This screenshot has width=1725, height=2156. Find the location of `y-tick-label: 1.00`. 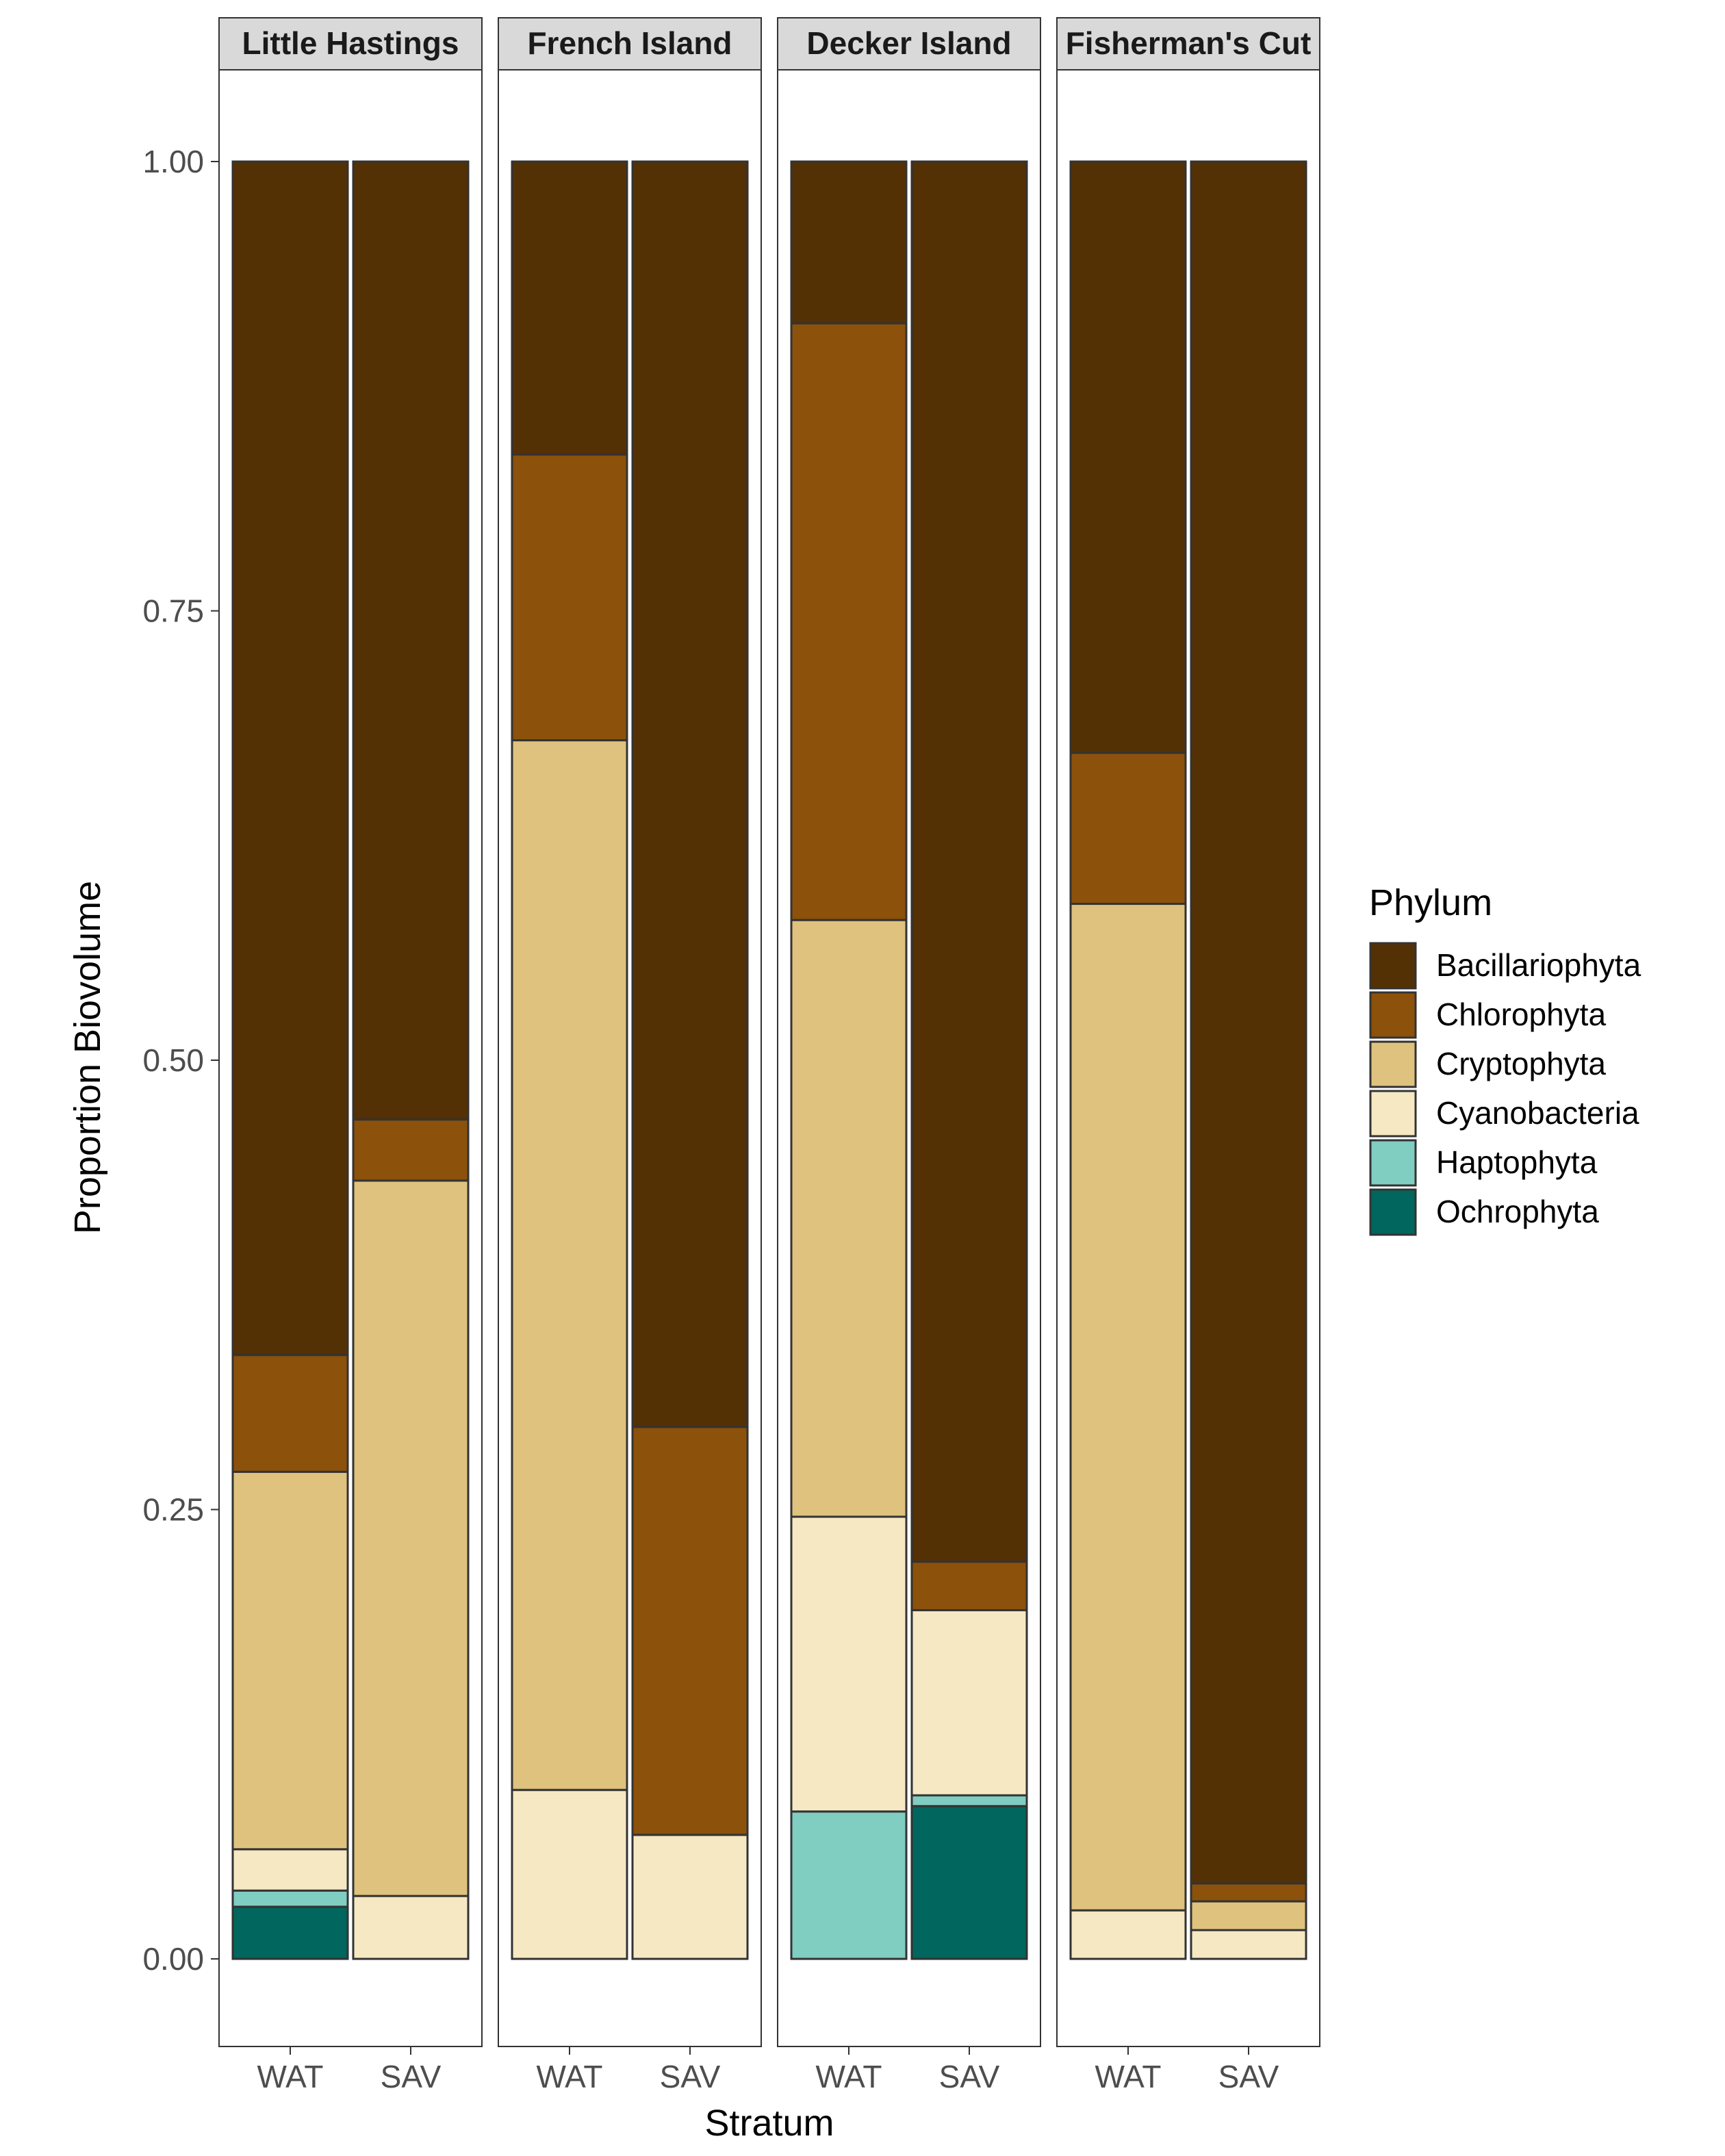

y-tick-label: 1.00 is located at coordinates (173, 161).